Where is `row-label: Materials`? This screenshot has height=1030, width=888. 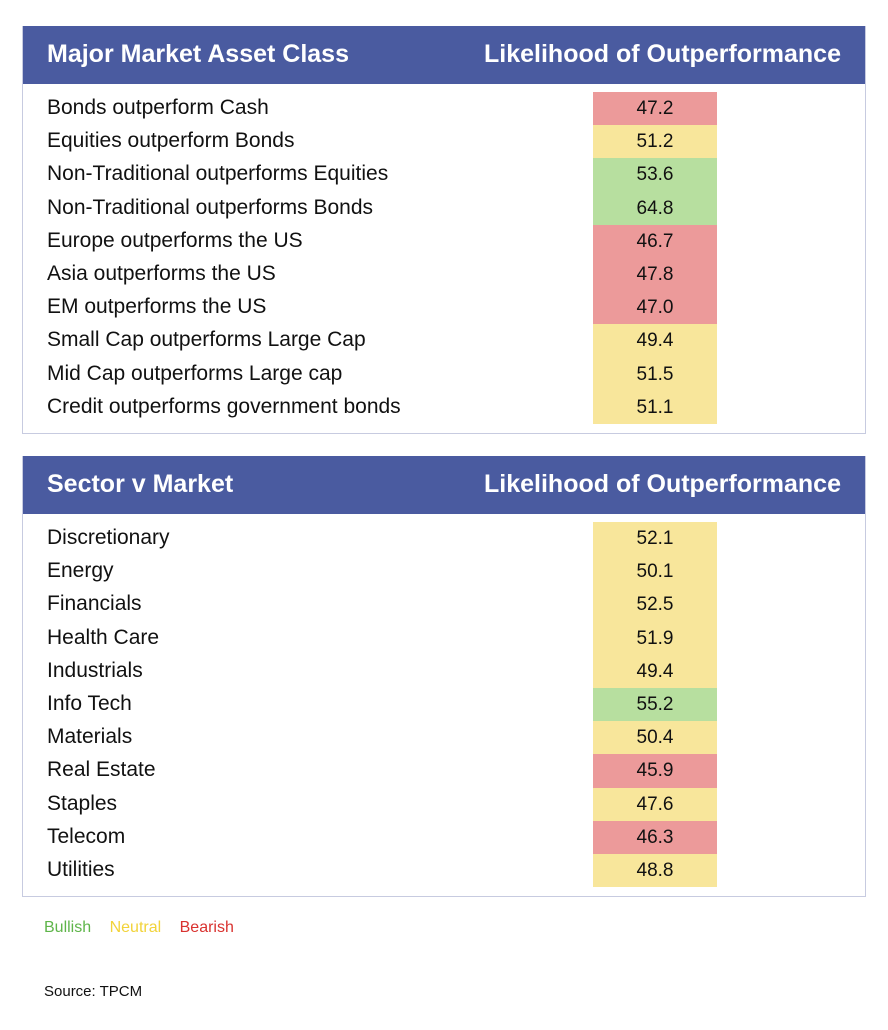 row-label: Materials is located at coordinates (90, 737).